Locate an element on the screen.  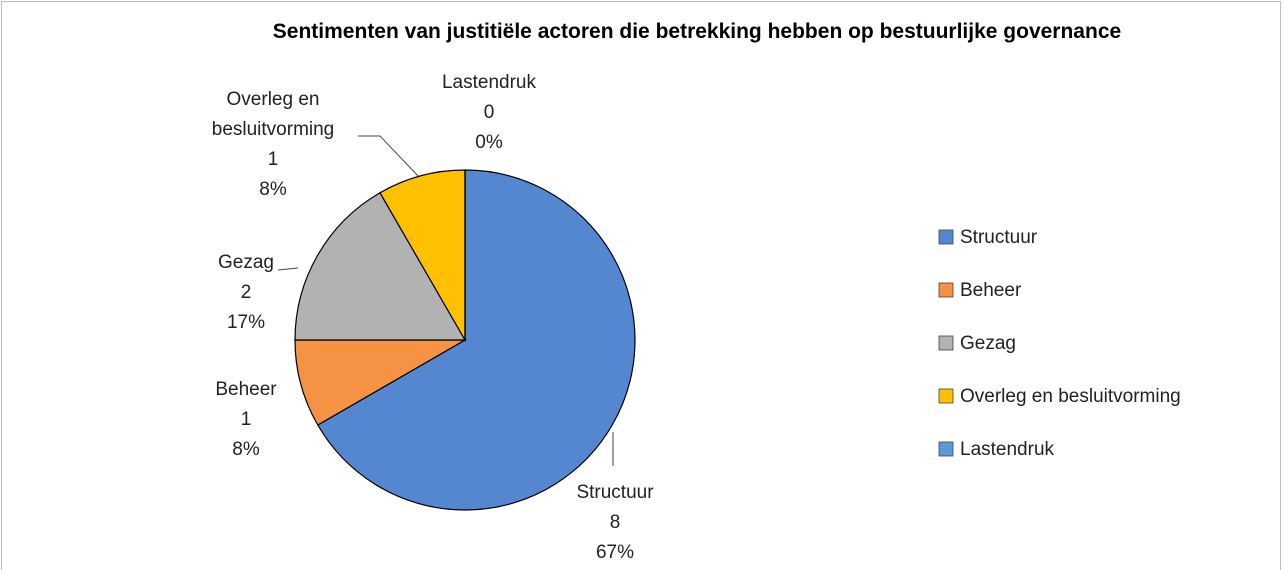
data-label-percent: 0% is located at coordinates (489, 142).